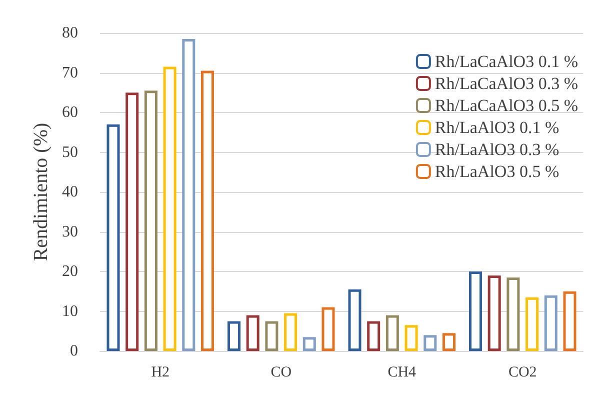 This screenshot has height=403, width=595. I want to click on y-tick-label: 70, so click(70, 73).